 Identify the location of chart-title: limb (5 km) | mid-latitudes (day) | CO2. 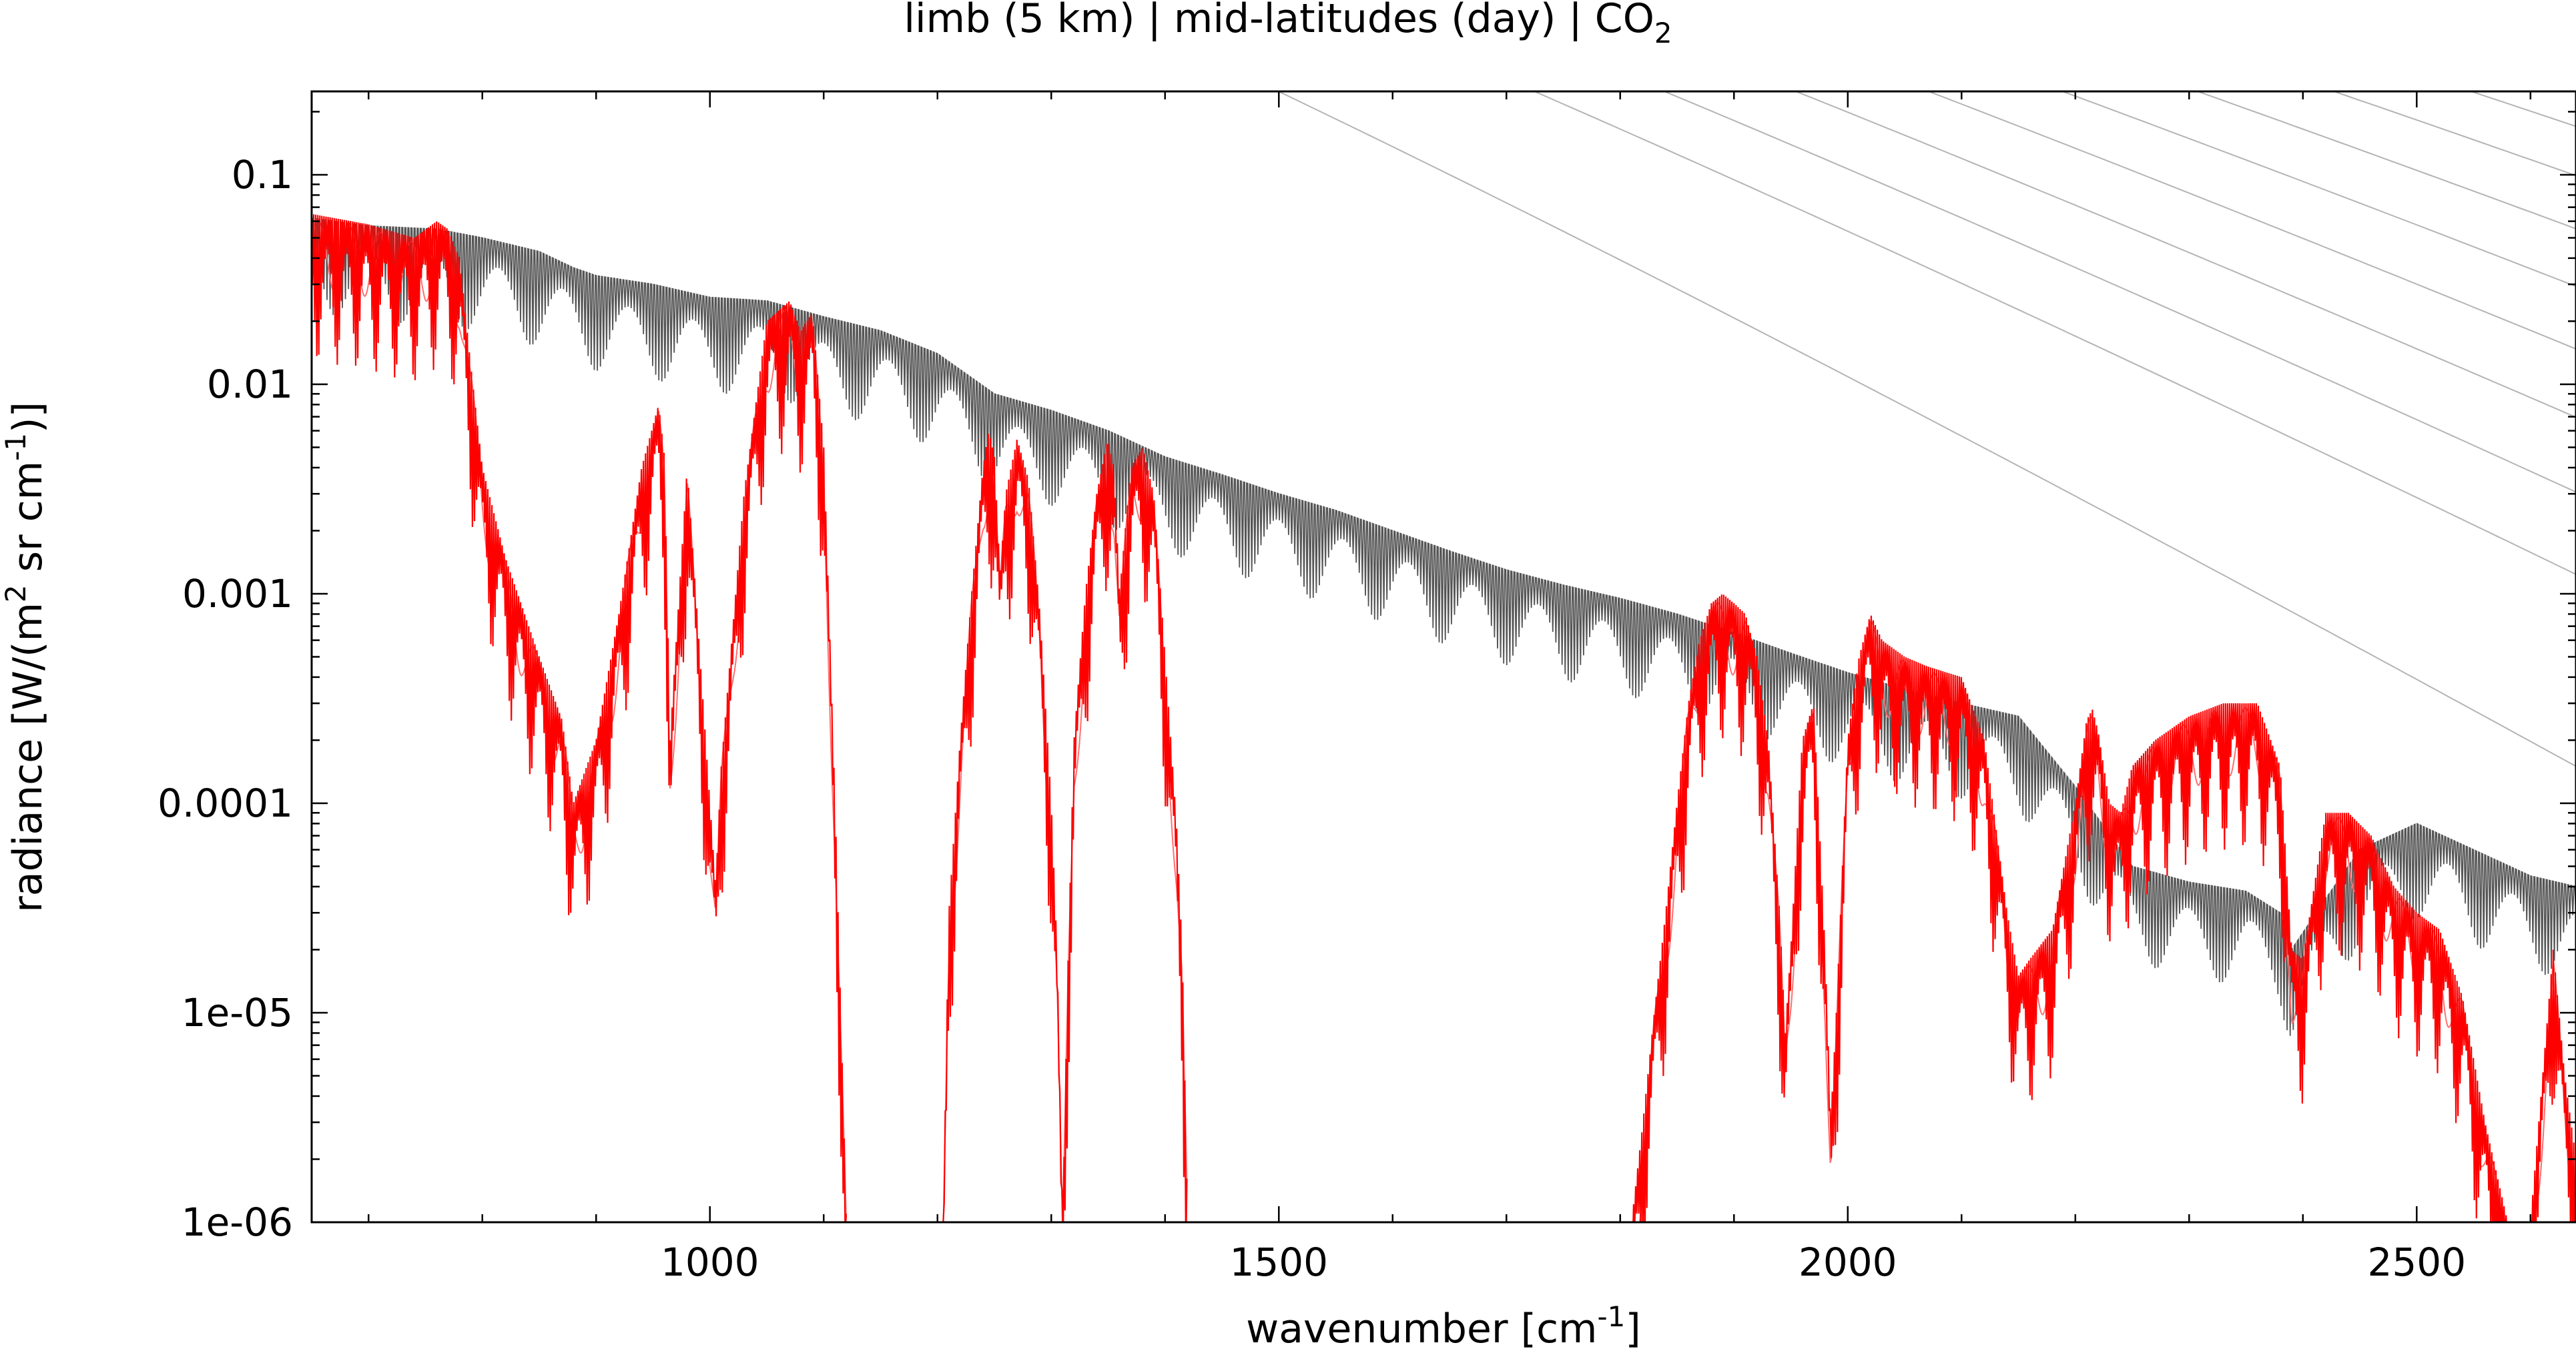
(1288, 24).